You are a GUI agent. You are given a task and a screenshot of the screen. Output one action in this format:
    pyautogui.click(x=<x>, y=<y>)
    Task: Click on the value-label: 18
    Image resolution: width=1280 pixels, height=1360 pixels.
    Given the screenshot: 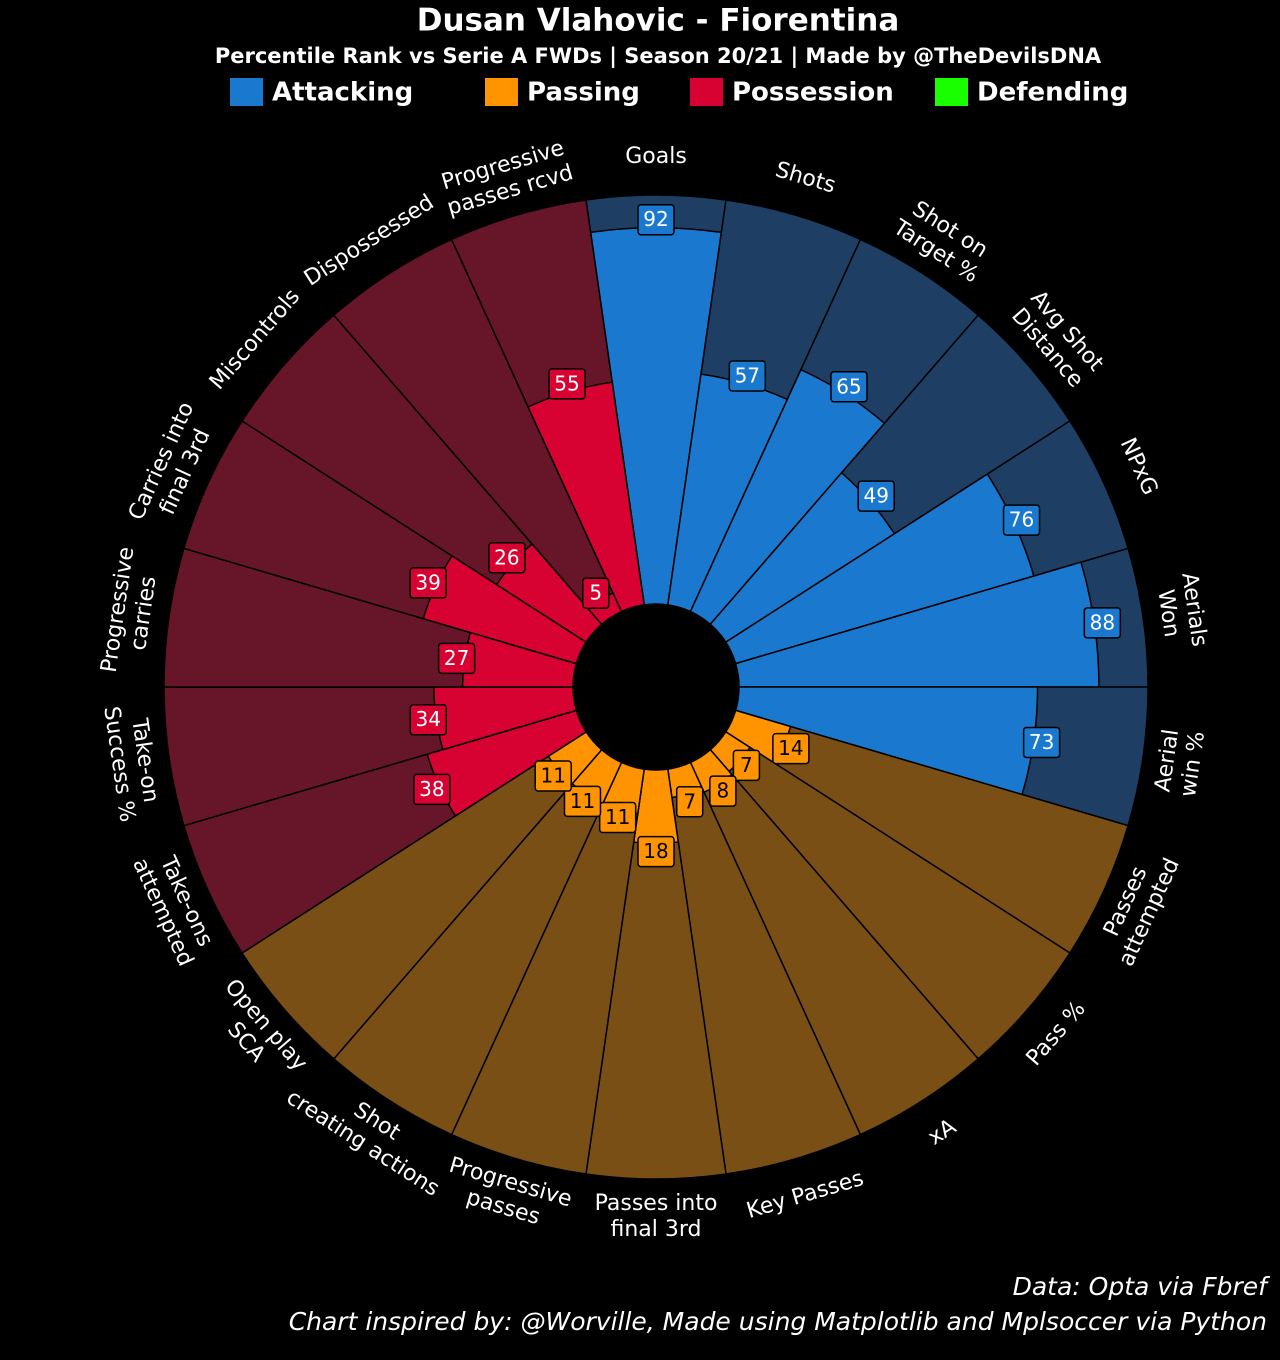 What is the action you would take?
    pyautogui.click(x=655, y=851)
    